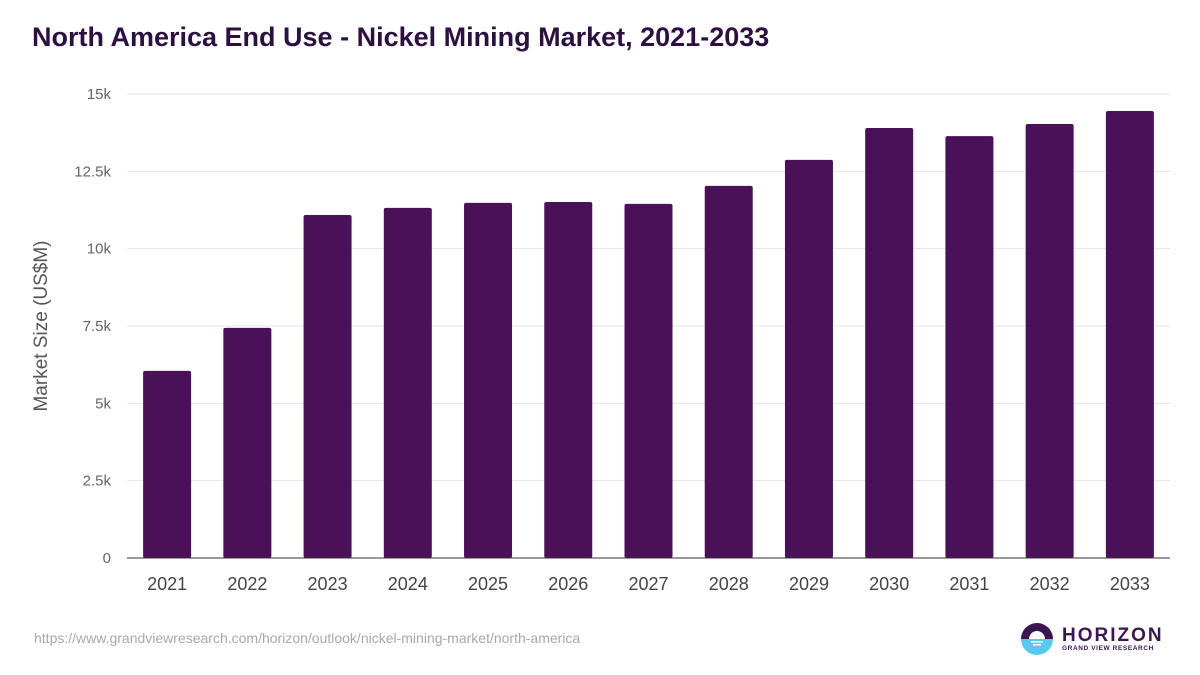 The height and width of the screenshot is (675, 1200). Describe the element at coordinates (568, 379) in the screenshot. I see `bar-2026` at that location.